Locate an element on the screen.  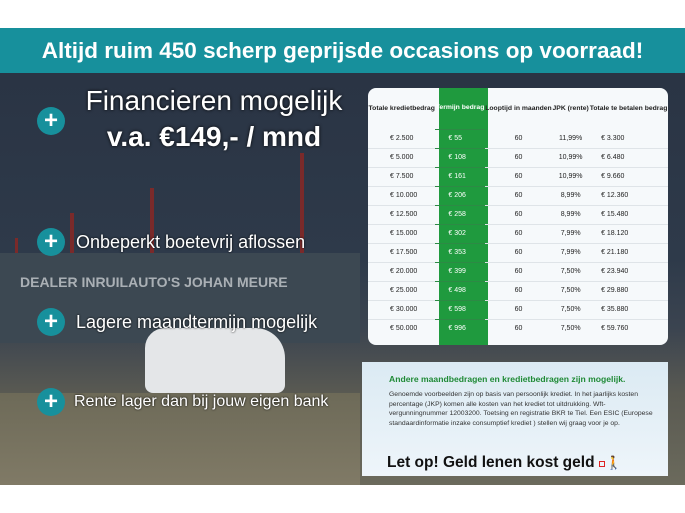
benefit-label: Rente lager dan bij jouw eigen bank is located at coordinates (201, 401).